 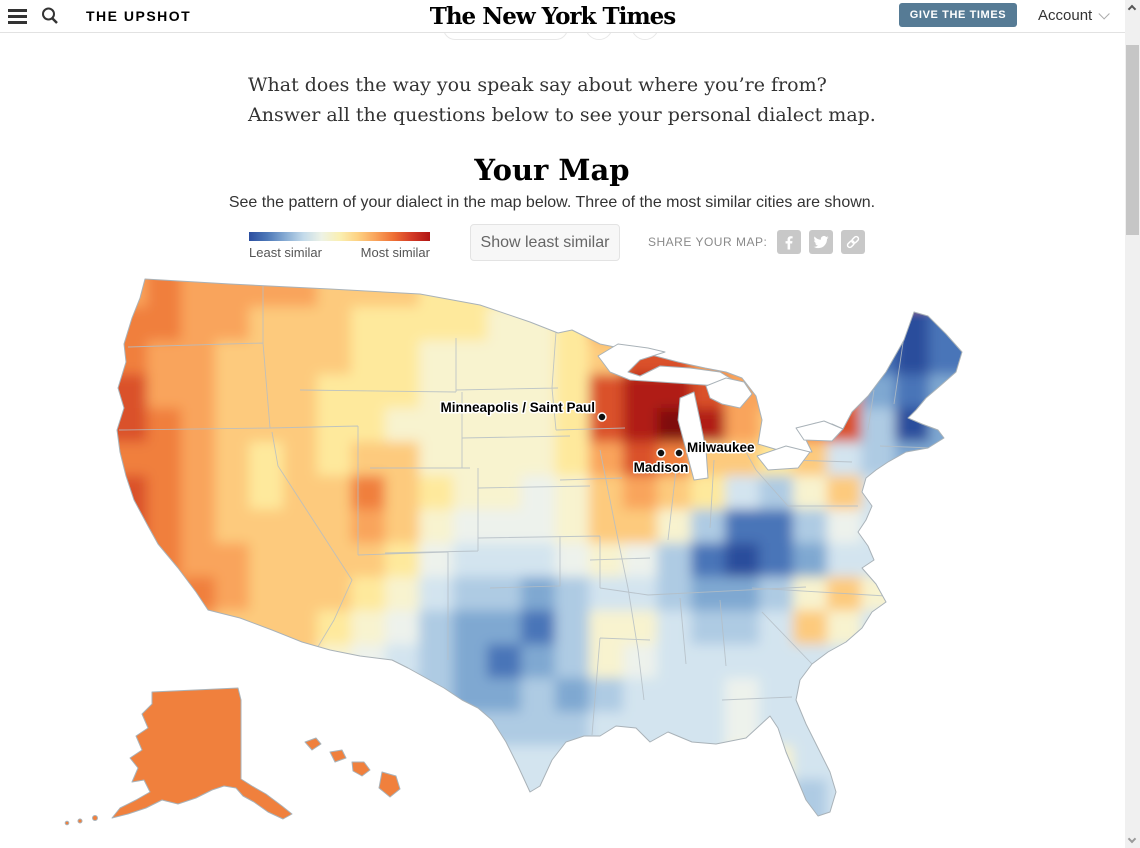 What do you see at coordinates (1065, 15) in the screenshot?
I see `account-label: Account` at bounding box center [1065, 15].